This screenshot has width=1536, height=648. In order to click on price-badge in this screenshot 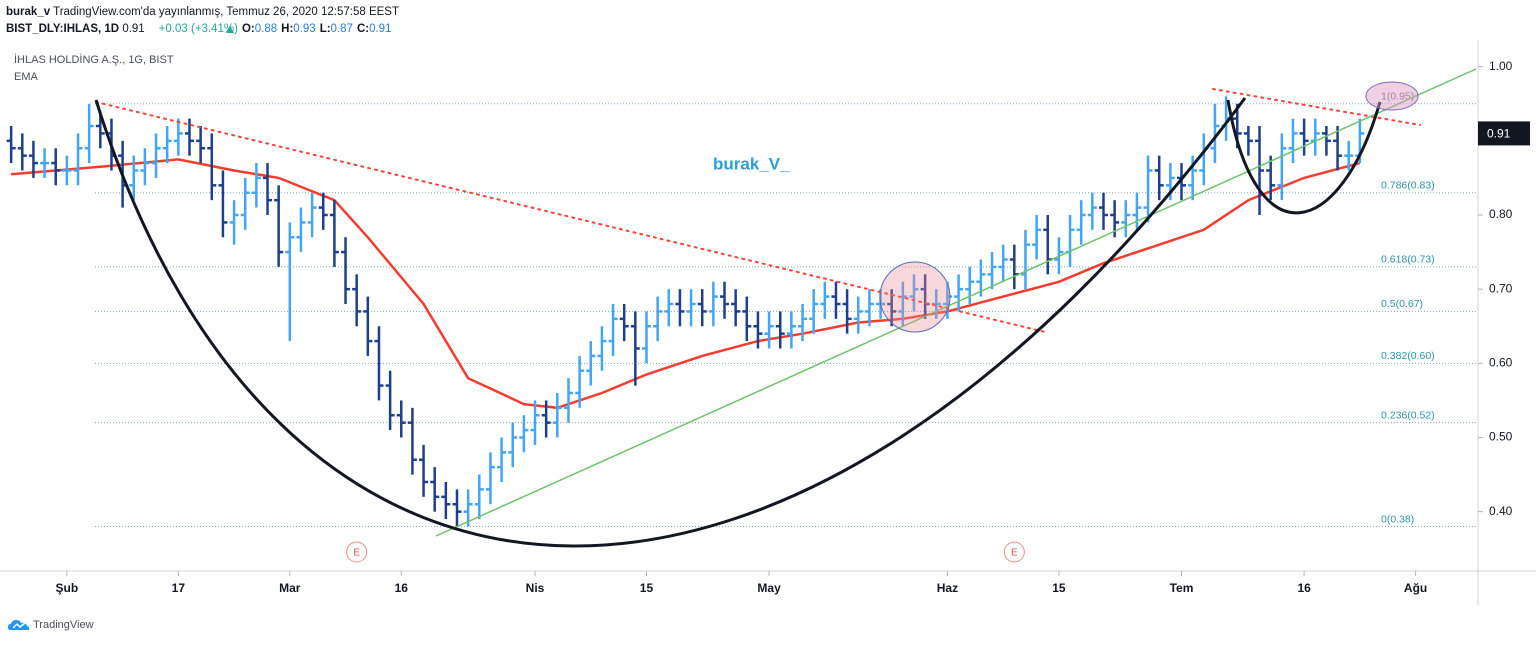, I will do `click(1504, 133)`.